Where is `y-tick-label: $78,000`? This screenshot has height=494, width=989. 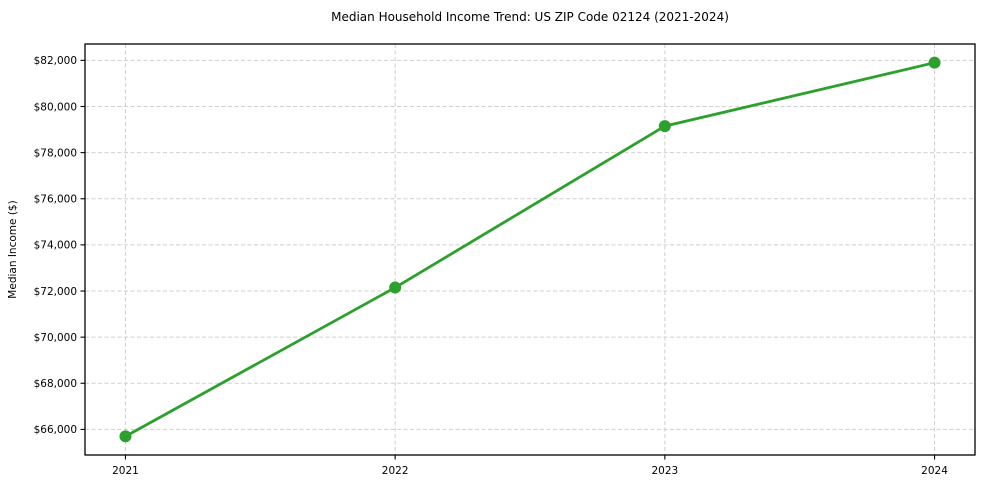 y-tick-label: $78,000 is located at coordinates (55, 153).